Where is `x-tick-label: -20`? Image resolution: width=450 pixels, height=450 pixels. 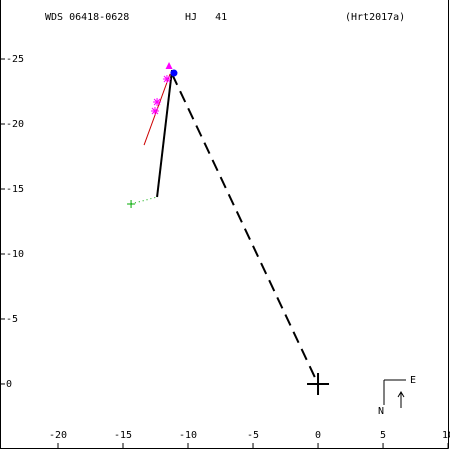 x-tick-label: -20 is located at coordinates (58, 435).